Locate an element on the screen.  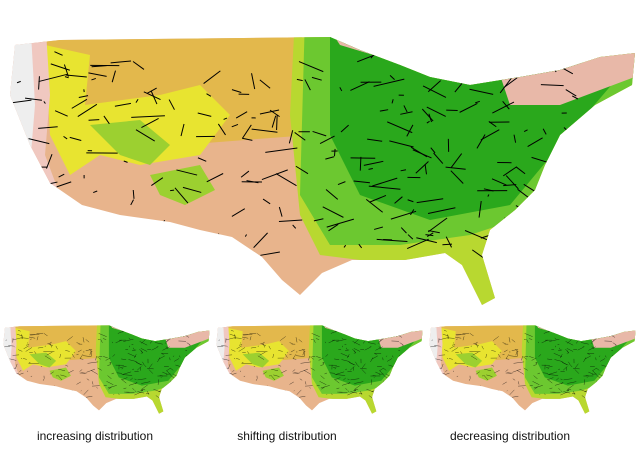
caption: shifting distribution is located at coordinates (286, 436).